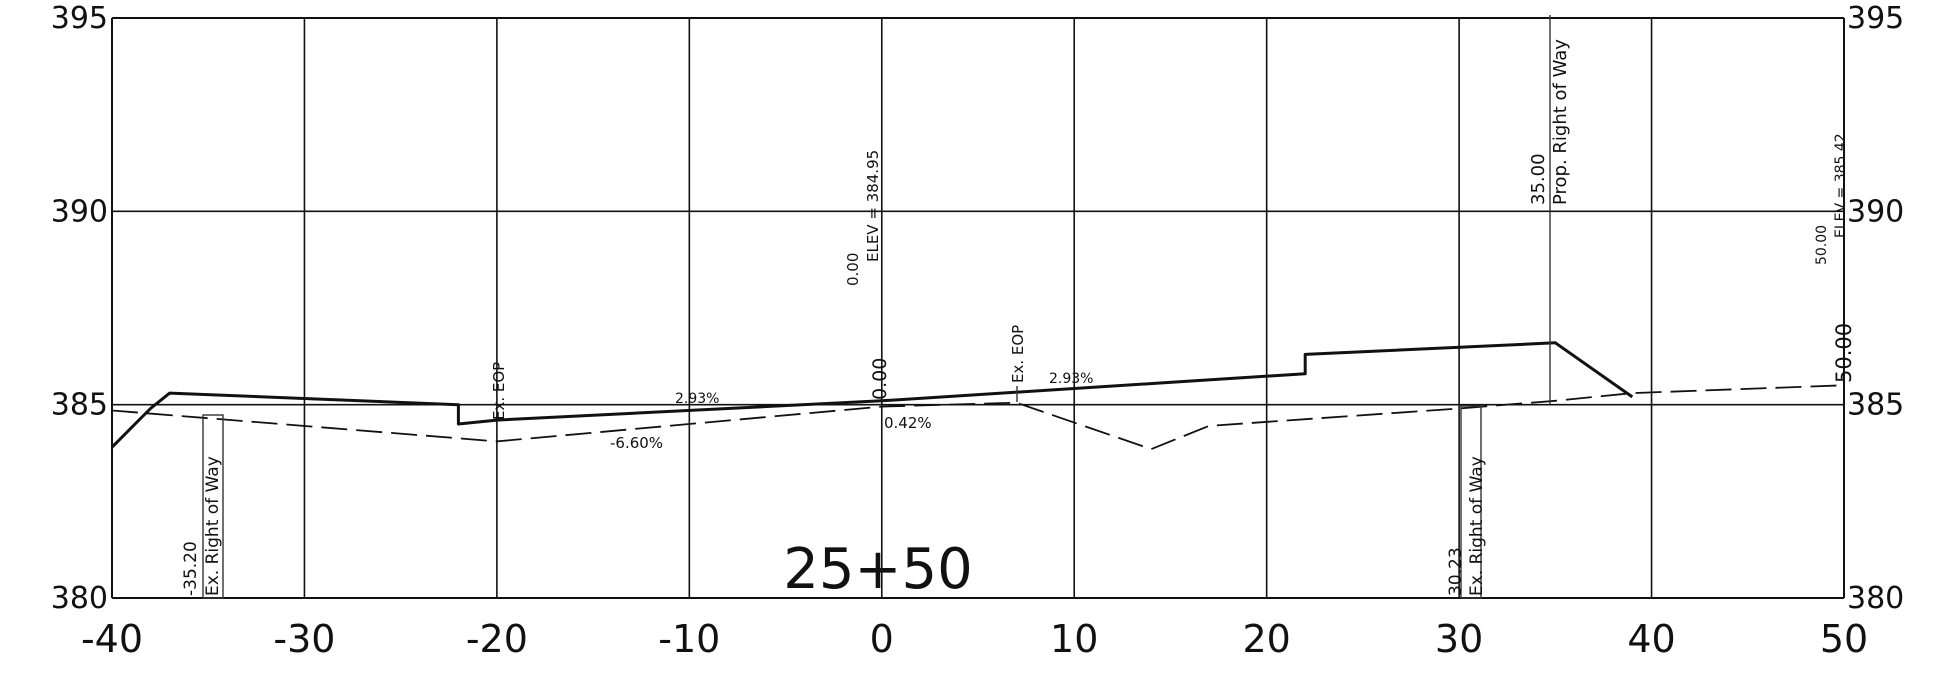 The width and height of the screenshot is (1935, 684). I want to click on prop-right-of-way-marker: 35.00 Prop. Right of Way, so click(1549, 209).